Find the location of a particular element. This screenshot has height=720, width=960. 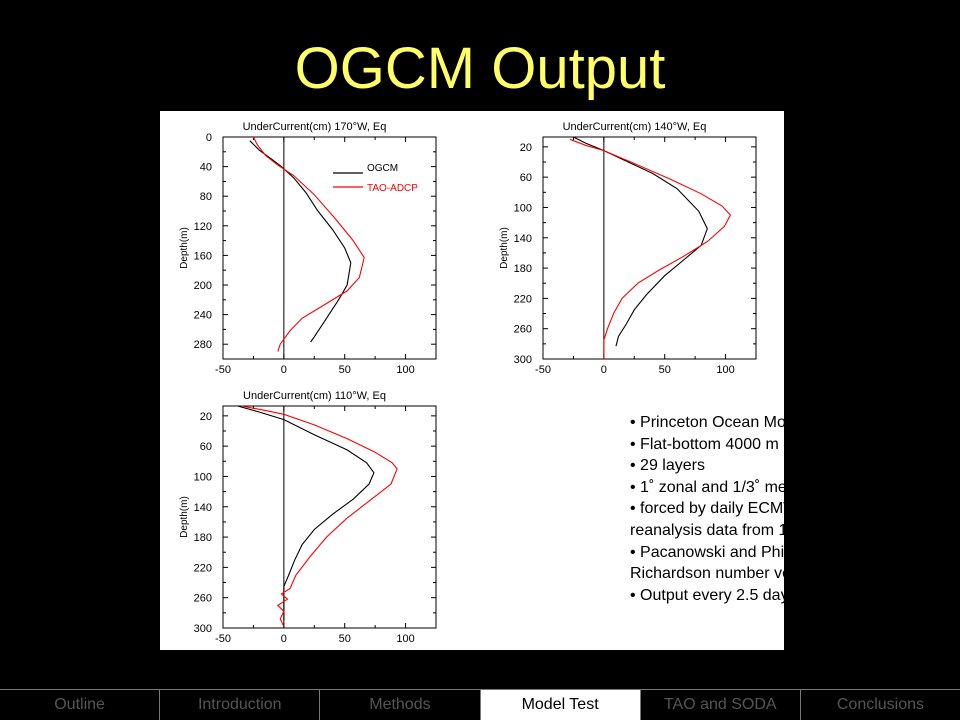

bullet-item: • Princeton Ocean Model (POM) is located at coordinates (744, 422).